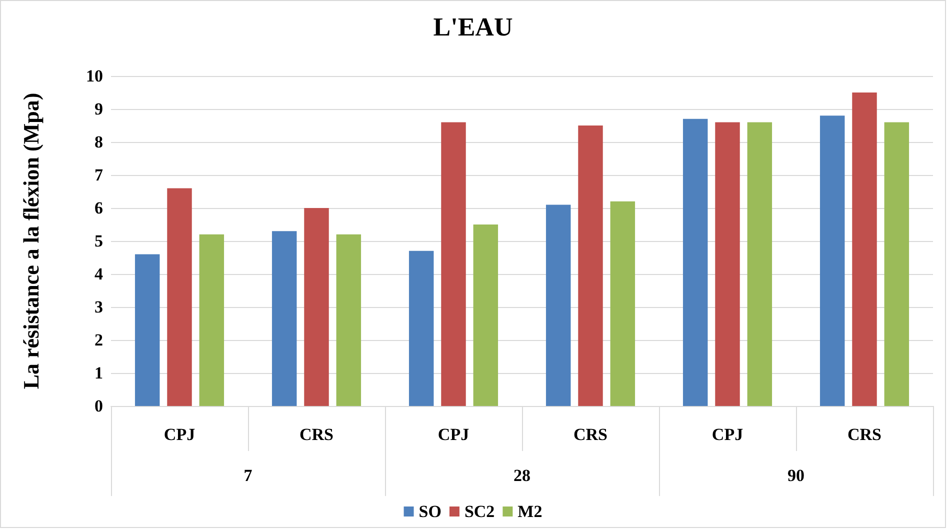 The width and height of the screenshot is (948, 530). I want to click on y-tick-label: 0, so click(98, 406).